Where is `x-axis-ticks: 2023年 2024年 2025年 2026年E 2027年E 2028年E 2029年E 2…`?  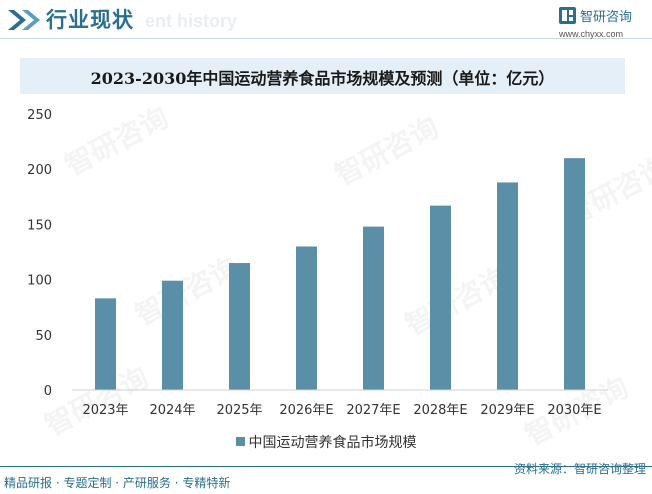 x-axis-ticks: 2023年 2024年 2025年 2026年E 2027年E 2028年E 2029年E 2… is located at coordinates (341, 410).